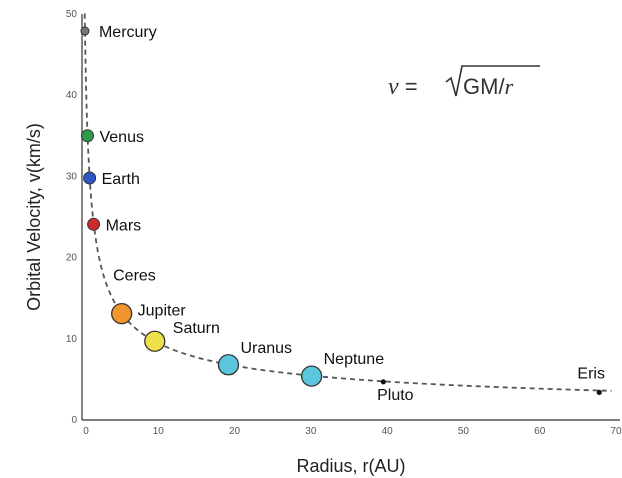  I want to click on x-tick-label: 70, so click(616, 431).